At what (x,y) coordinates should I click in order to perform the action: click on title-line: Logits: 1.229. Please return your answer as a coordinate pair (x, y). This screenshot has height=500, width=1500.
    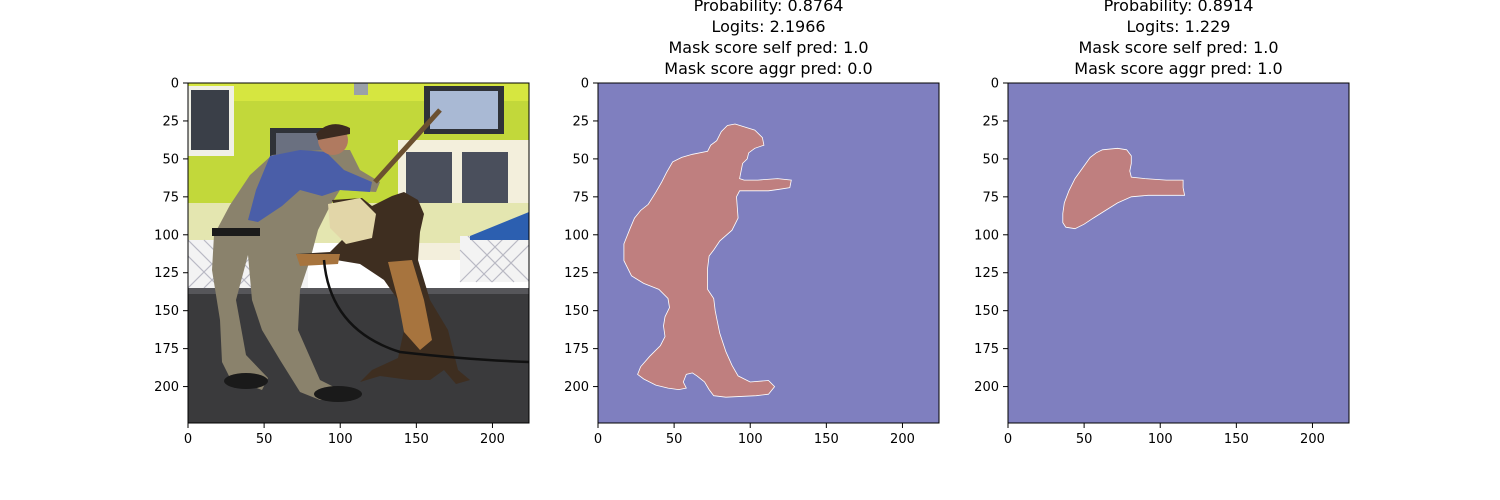
    Looking at the image, I should click on (1179, 26).